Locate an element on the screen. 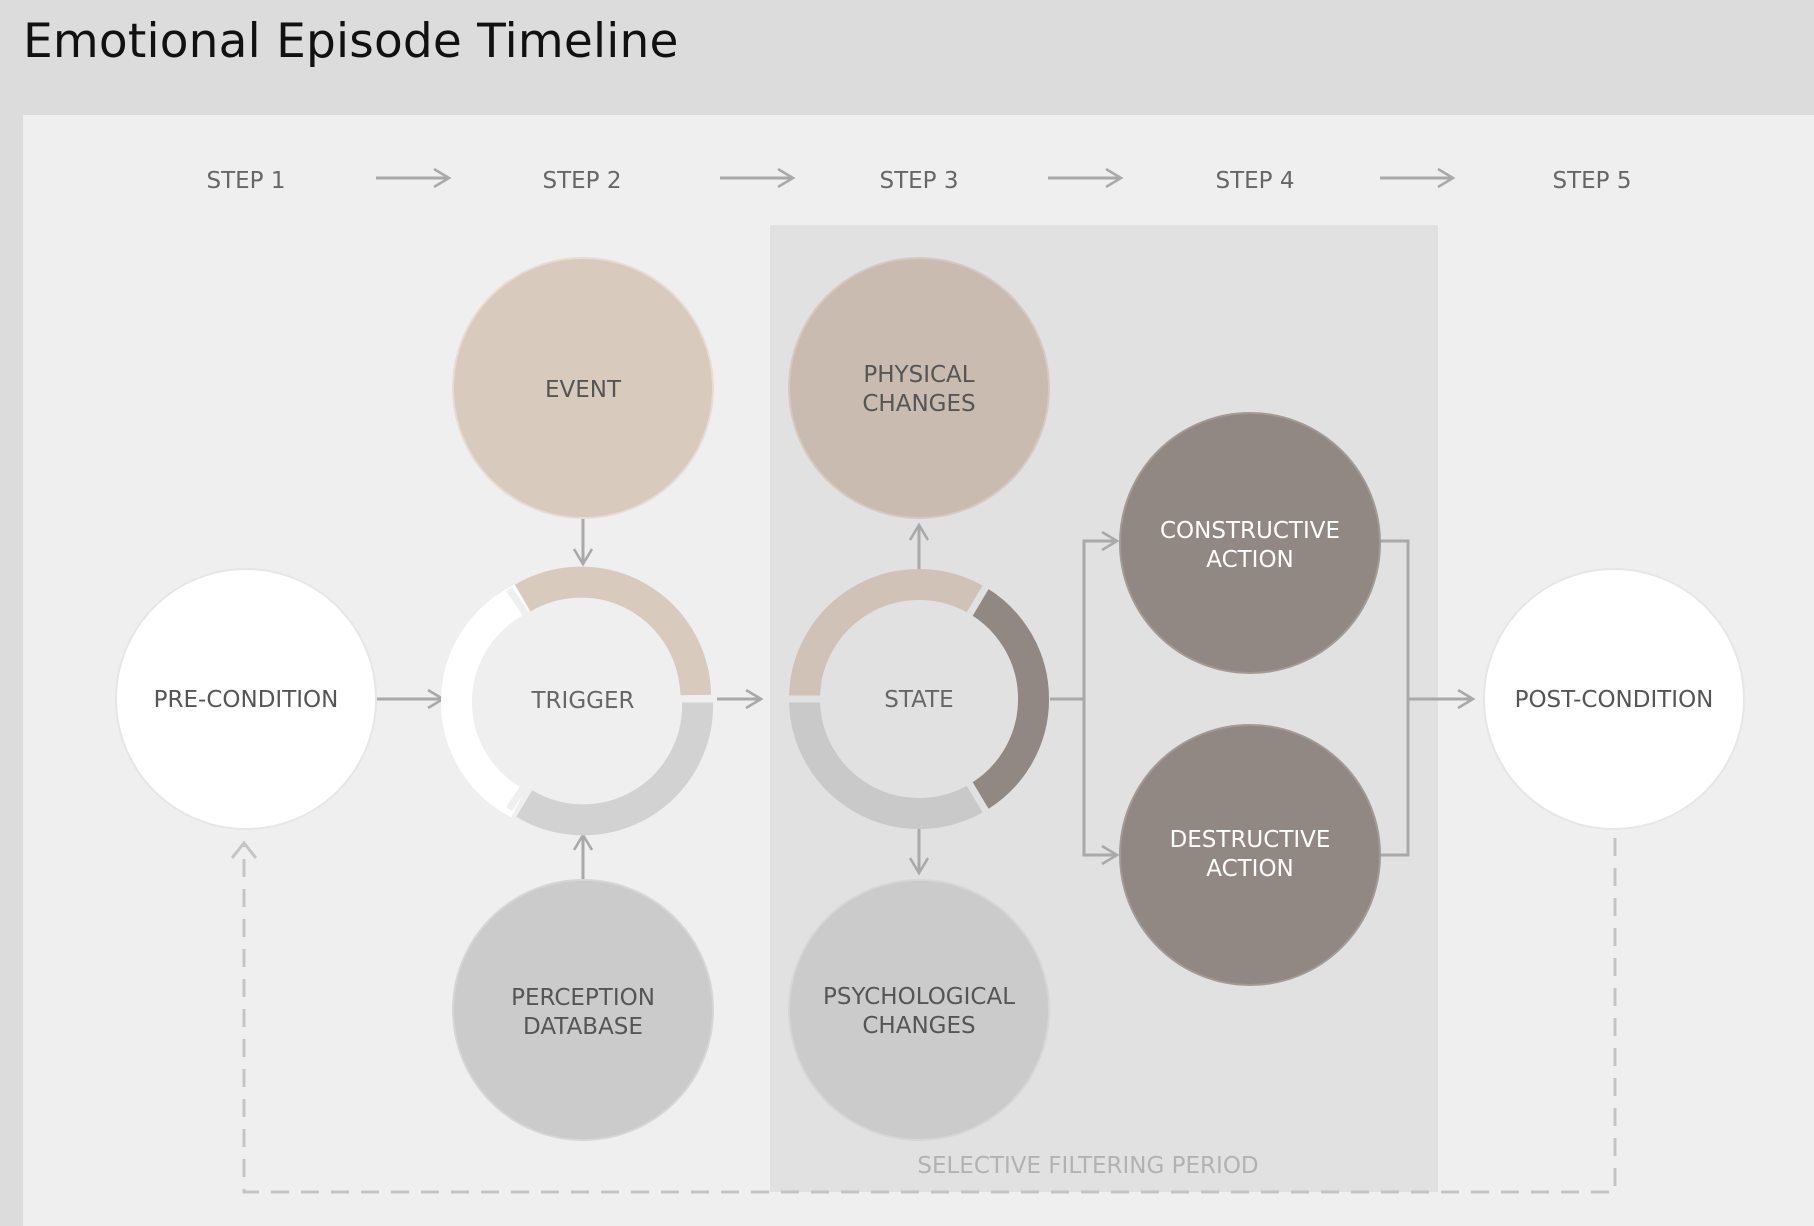 The width and height of the screenshot is (1814, 1226). physical-label-line2: CHANGES is located at coordinates (918, 404).